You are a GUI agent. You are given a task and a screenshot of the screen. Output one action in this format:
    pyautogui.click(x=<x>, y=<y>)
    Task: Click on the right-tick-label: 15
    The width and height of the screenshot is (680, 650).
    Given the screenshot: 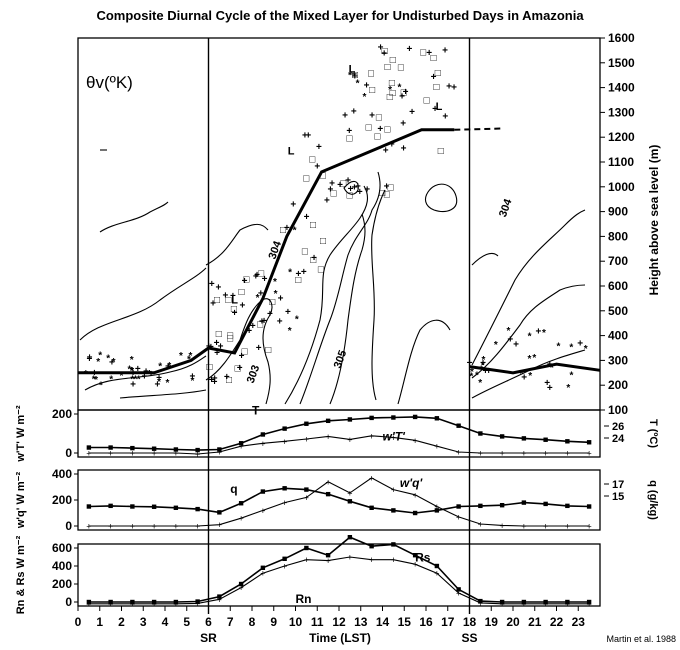 What is the action you would take?
    pyautogui.click(x=618, y=497)
    